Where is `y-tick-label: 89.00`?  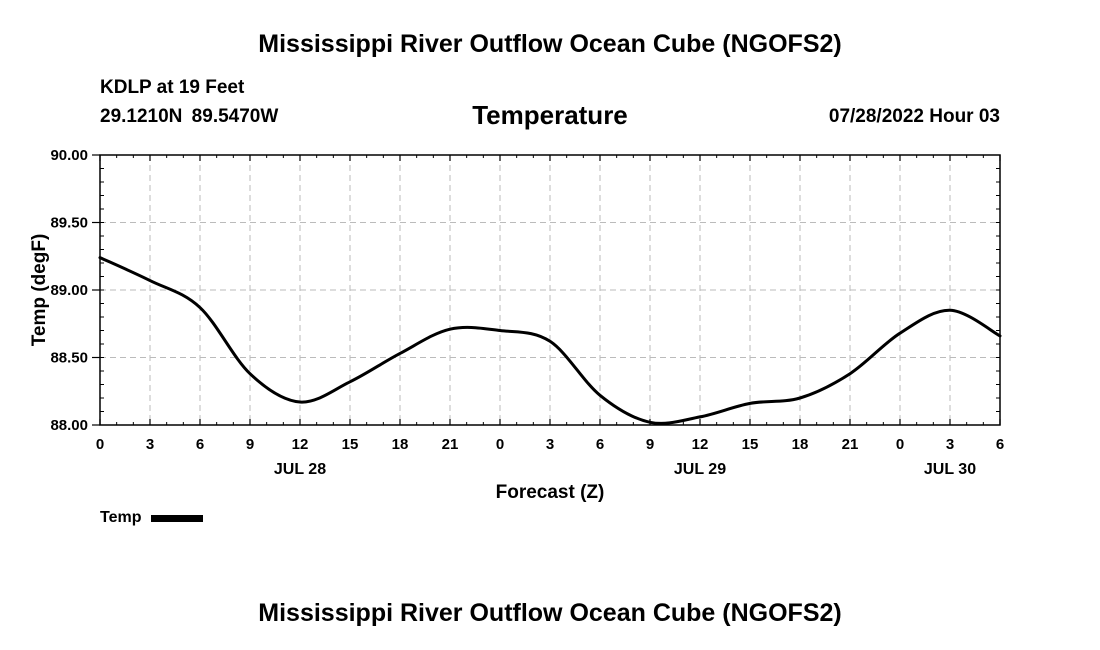
y-tick-label: 89.00 is located at coordinates (69, 290).